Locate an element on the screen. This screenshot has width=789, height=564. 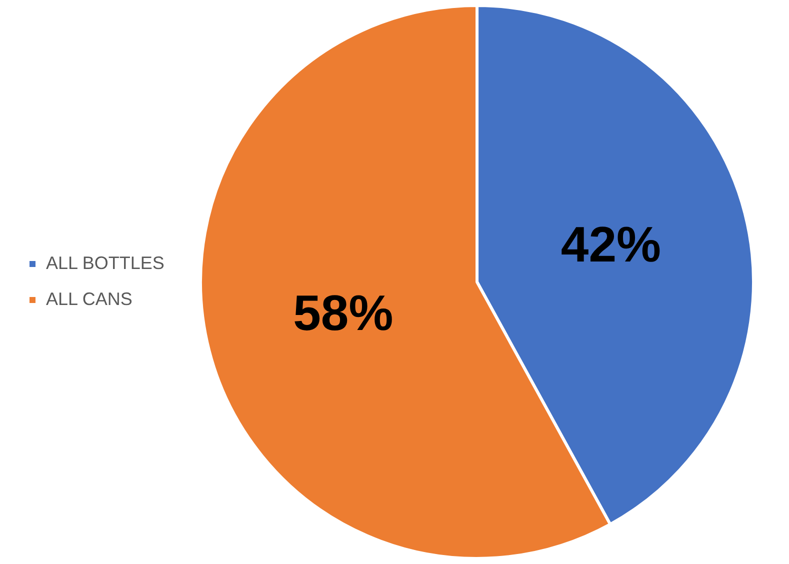
data-label: 42% is located at coordinates (610, 244).